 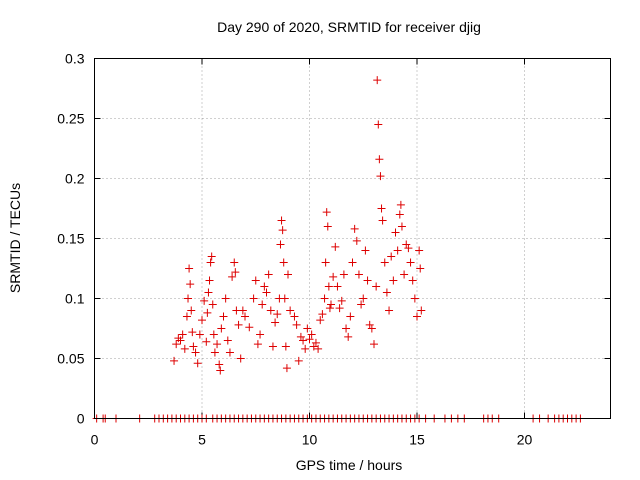 What do you see at coordinates (310, 440) in the screenshot?
I see `x-tick-label: 10` at bounding box center [310, 440].